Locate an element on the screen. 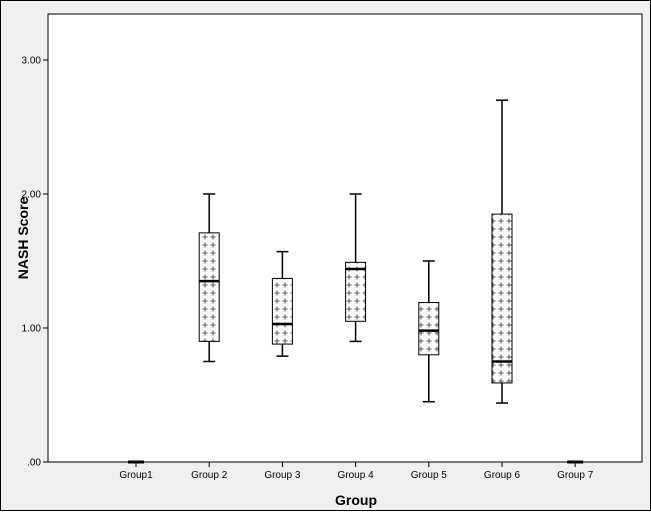 The width and height of the screenshot is (651, 512). y-axis-title: NASH Score is located at coordinates (23, 238).